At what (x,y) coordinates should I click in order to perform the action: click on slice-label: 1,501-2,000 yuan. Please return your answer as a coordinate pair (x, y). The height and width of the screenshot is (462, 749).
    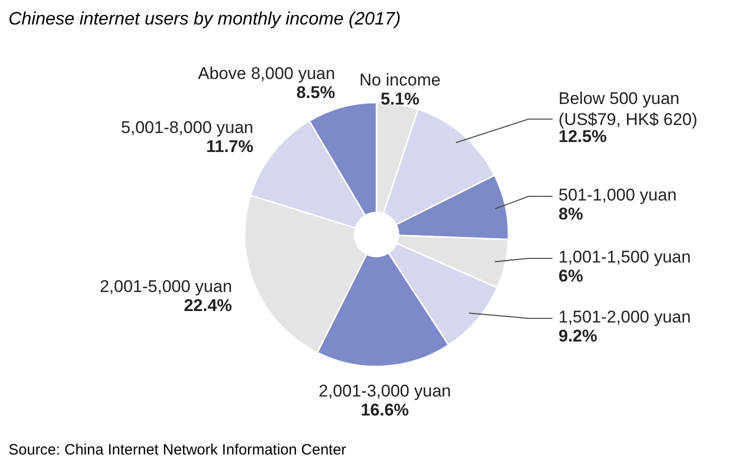
    Looking at the image, I should click on (624, 316).